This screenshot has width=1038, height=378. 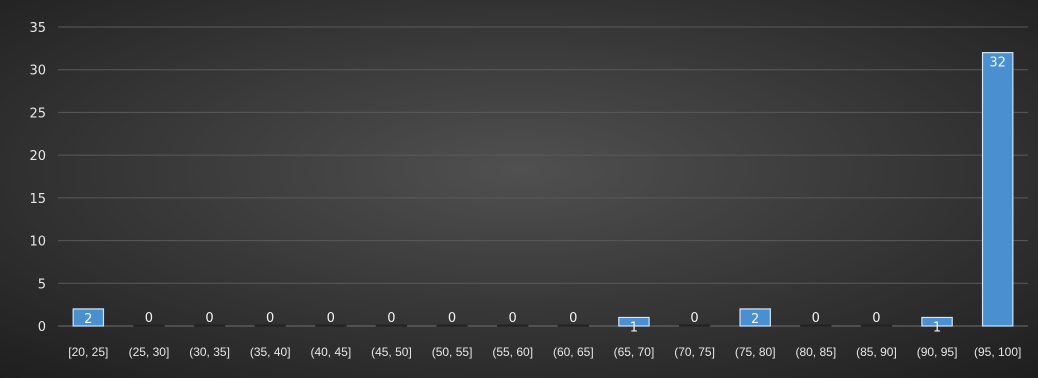 What do you see at coordinates (270, 352) in the screenshot?
I see `x-tick-label: (35, 40]` at bounding box center [270, 352].